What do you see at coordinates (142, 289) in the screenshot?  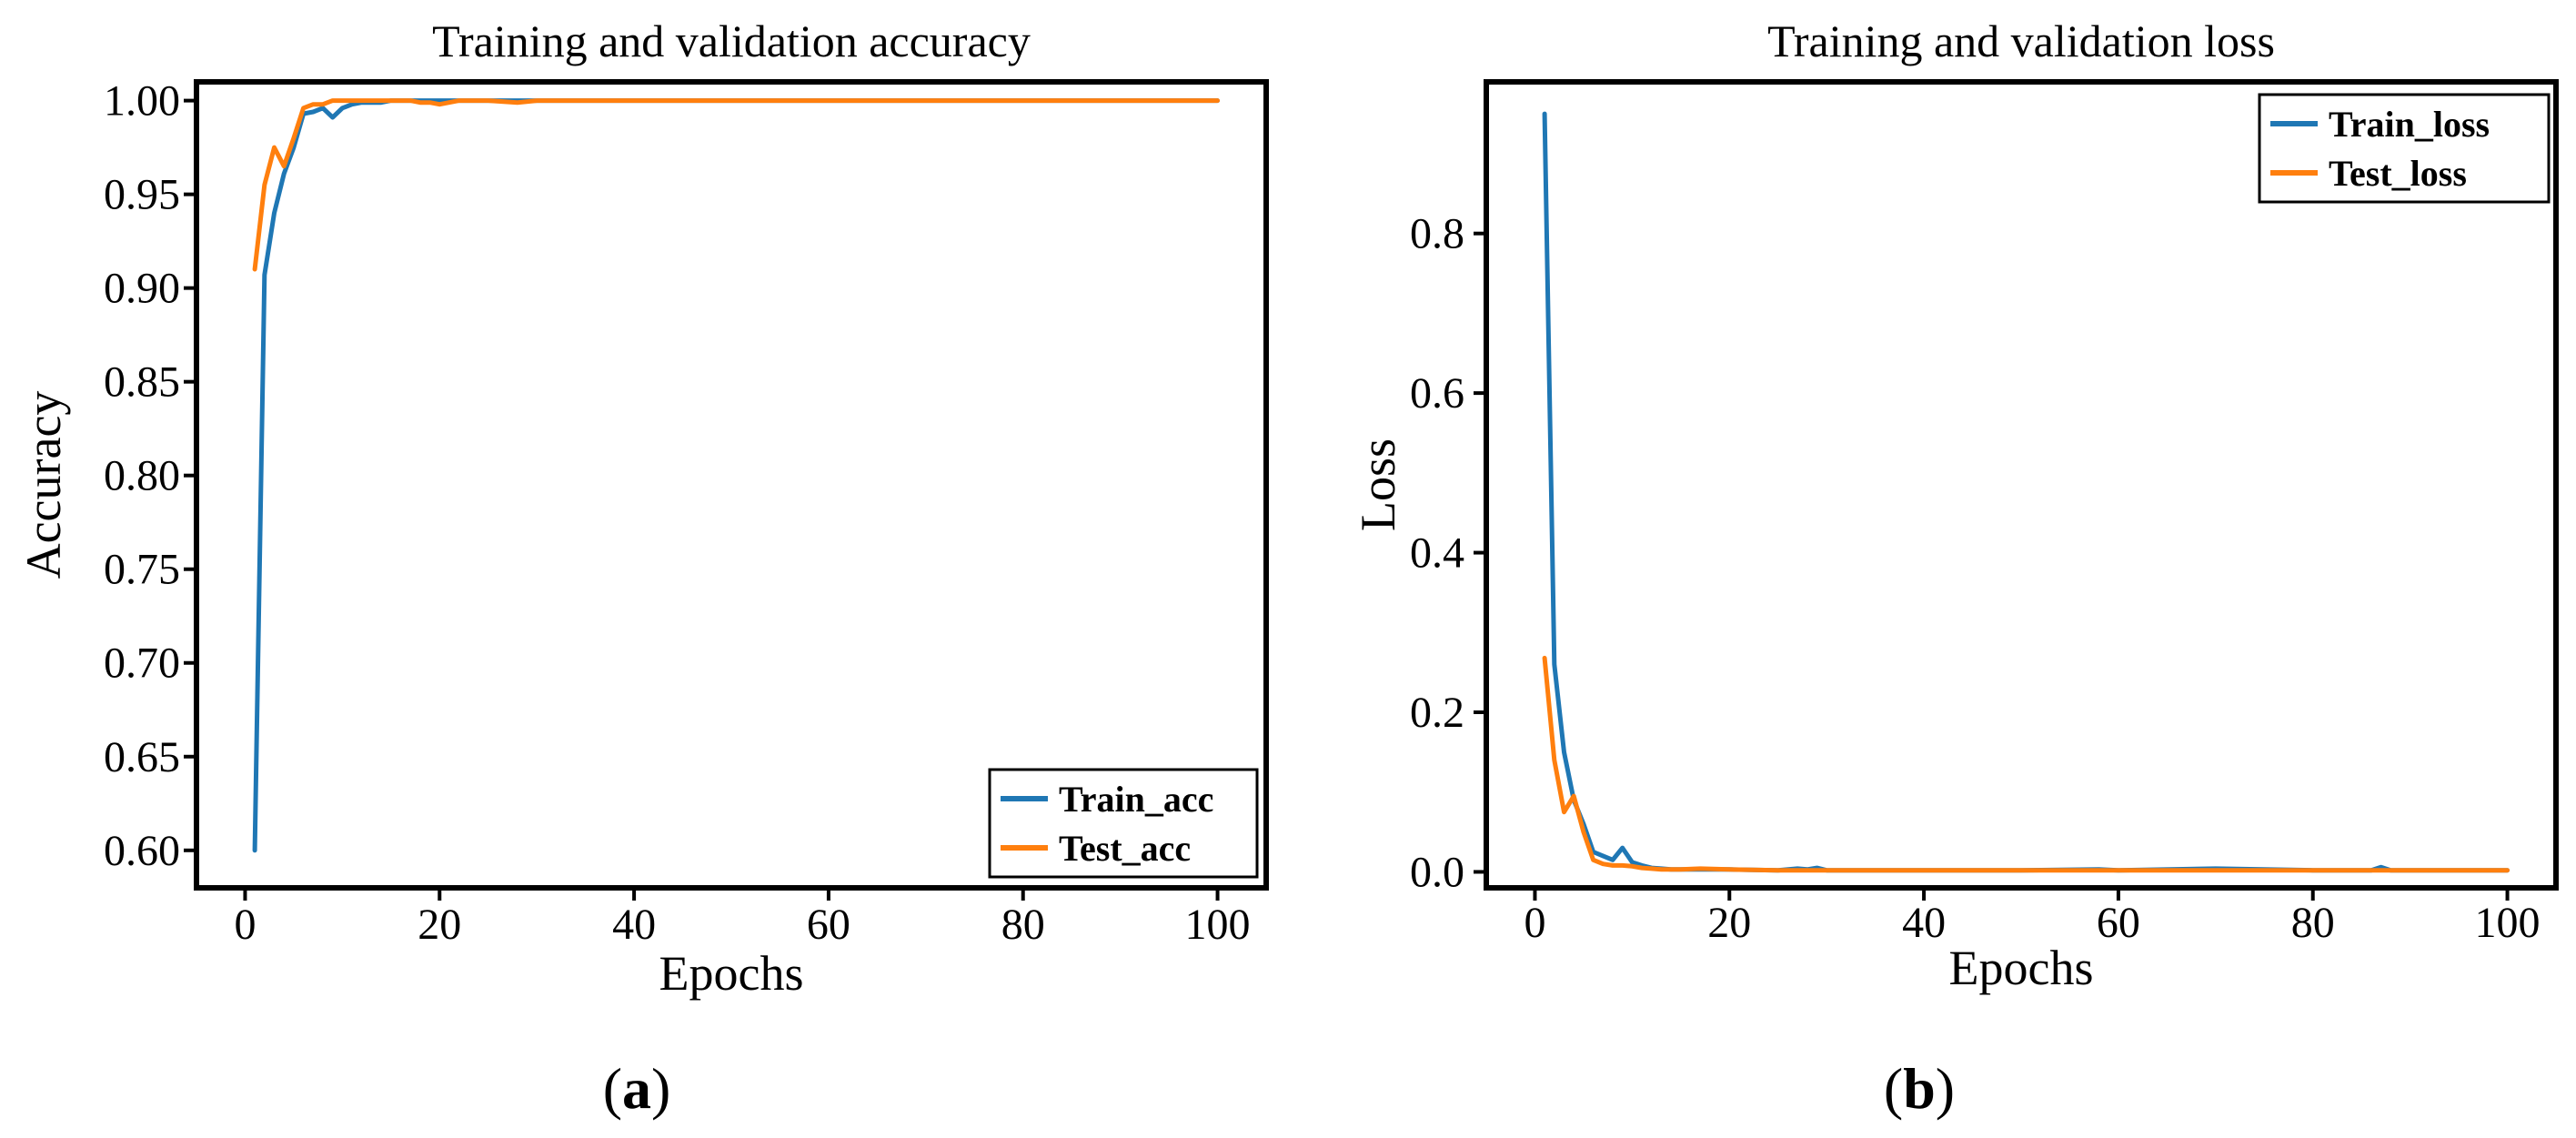 I see `y-tick-label: 0.90` at bounding box center [142, 289].